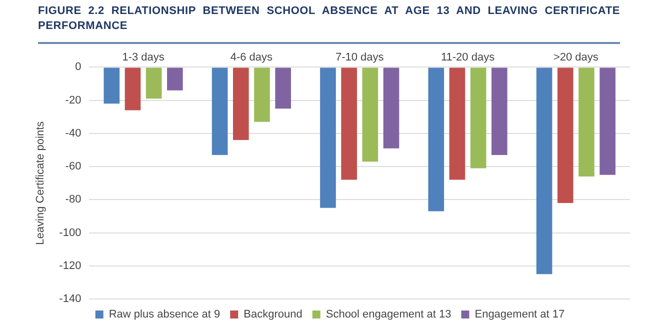  What do you see at coordinates (359, 58) in the screenshot?
I see `x-tick-label: 7-10 days` at bounding box center [359, 58].